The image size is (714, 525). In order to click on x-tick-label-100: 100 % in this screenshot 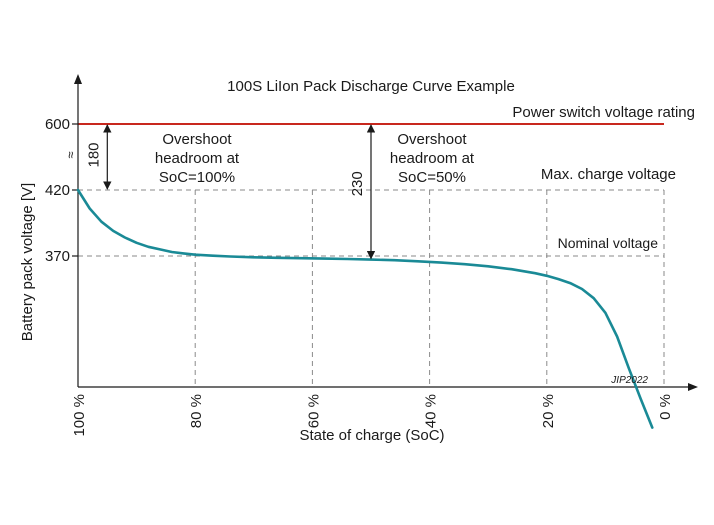, I will do `click(79, 415)`.